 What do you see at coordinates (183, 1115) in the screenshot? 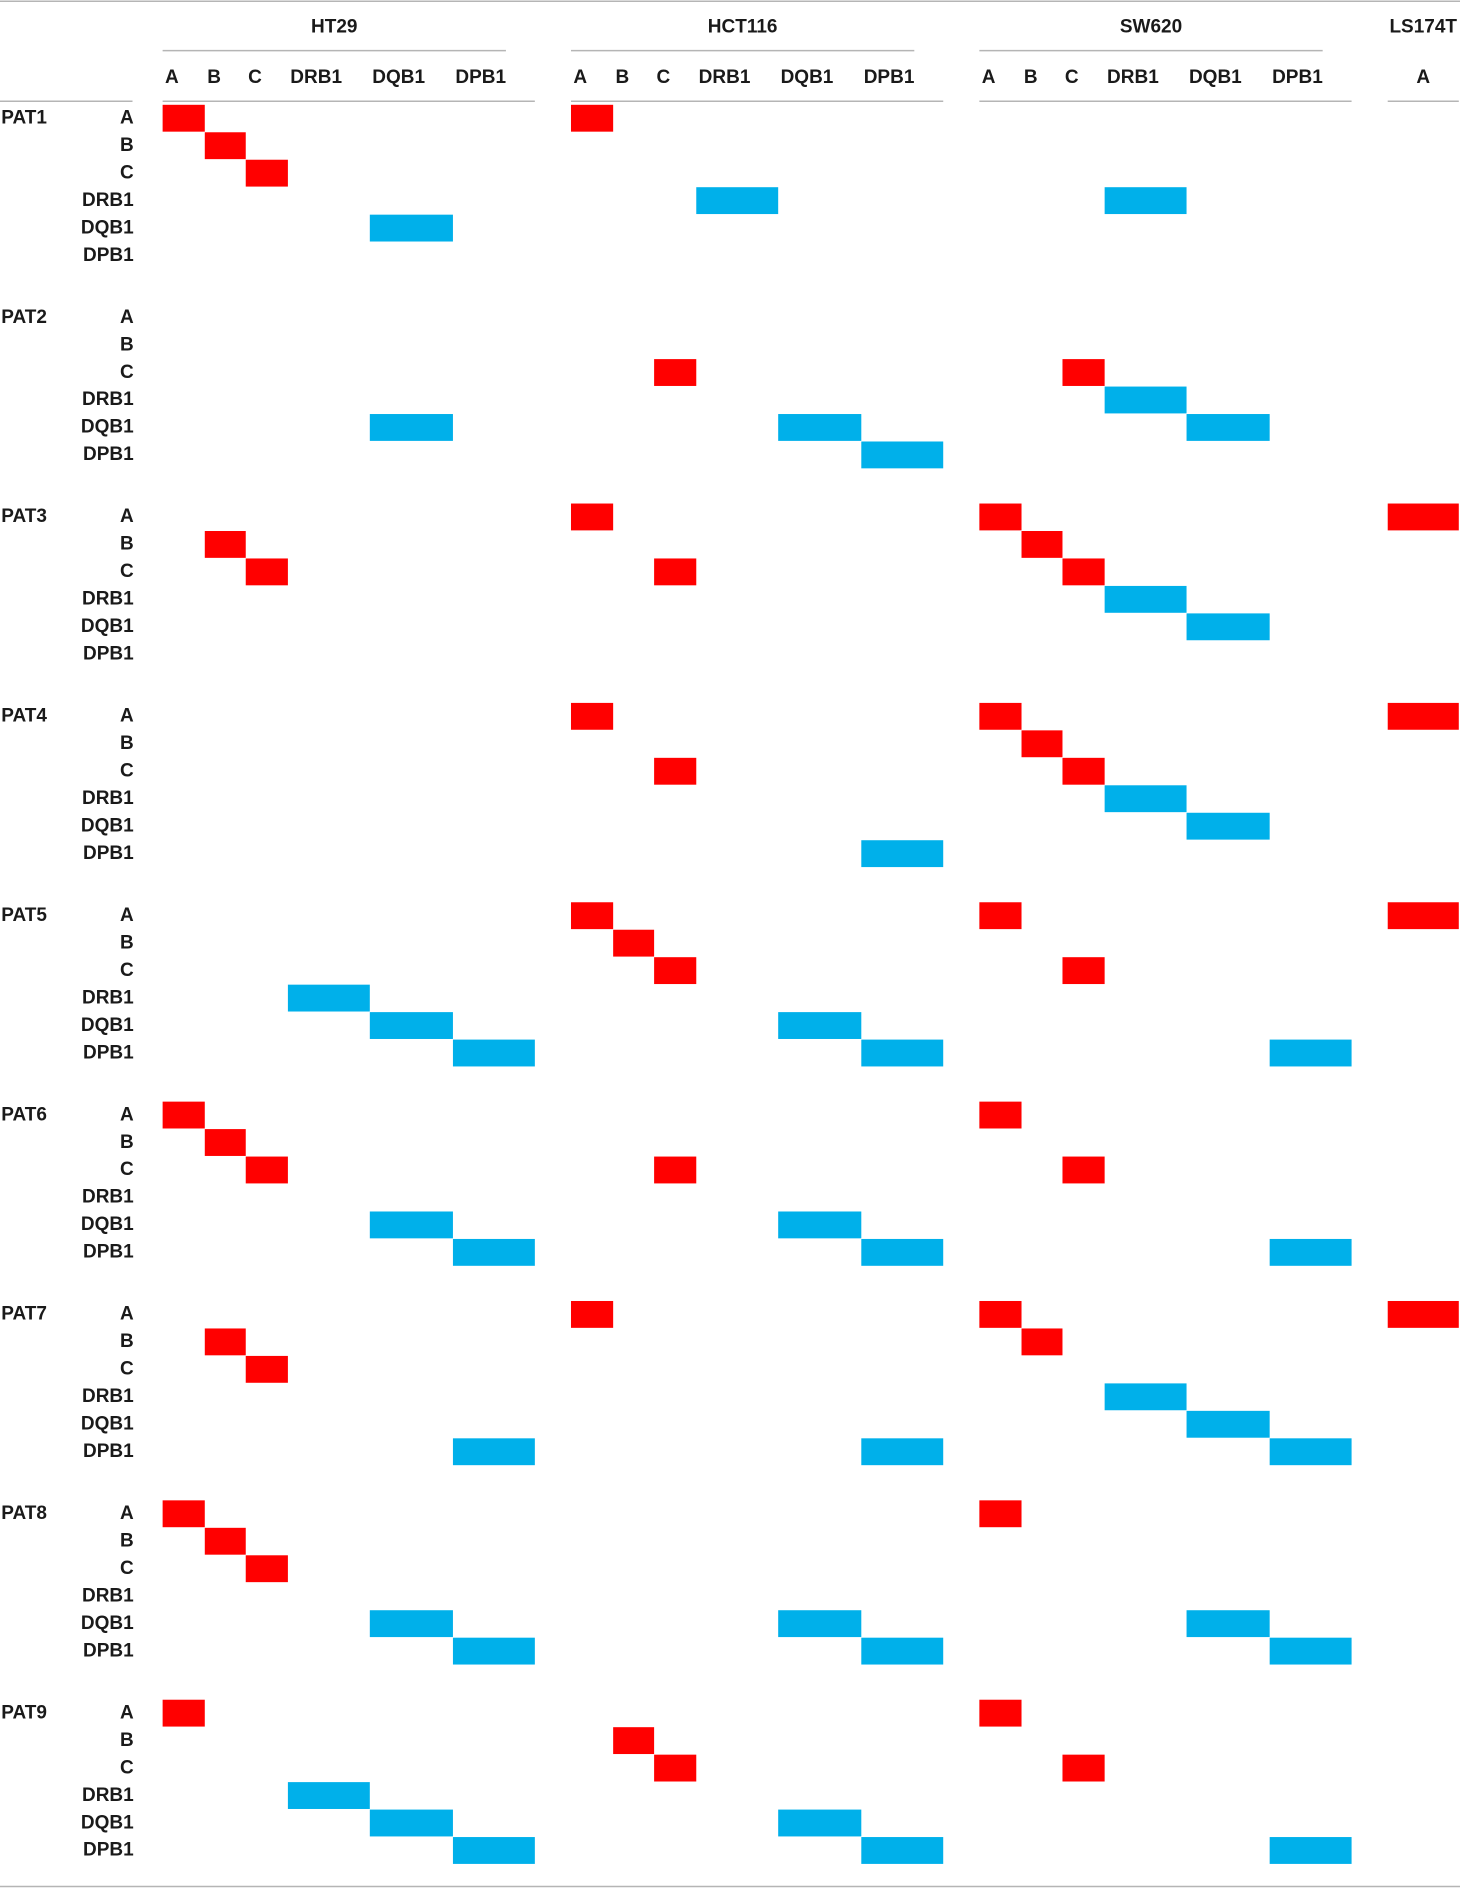
I see `cell-pat6-ht29-a` at bounding box center [183, 1115].